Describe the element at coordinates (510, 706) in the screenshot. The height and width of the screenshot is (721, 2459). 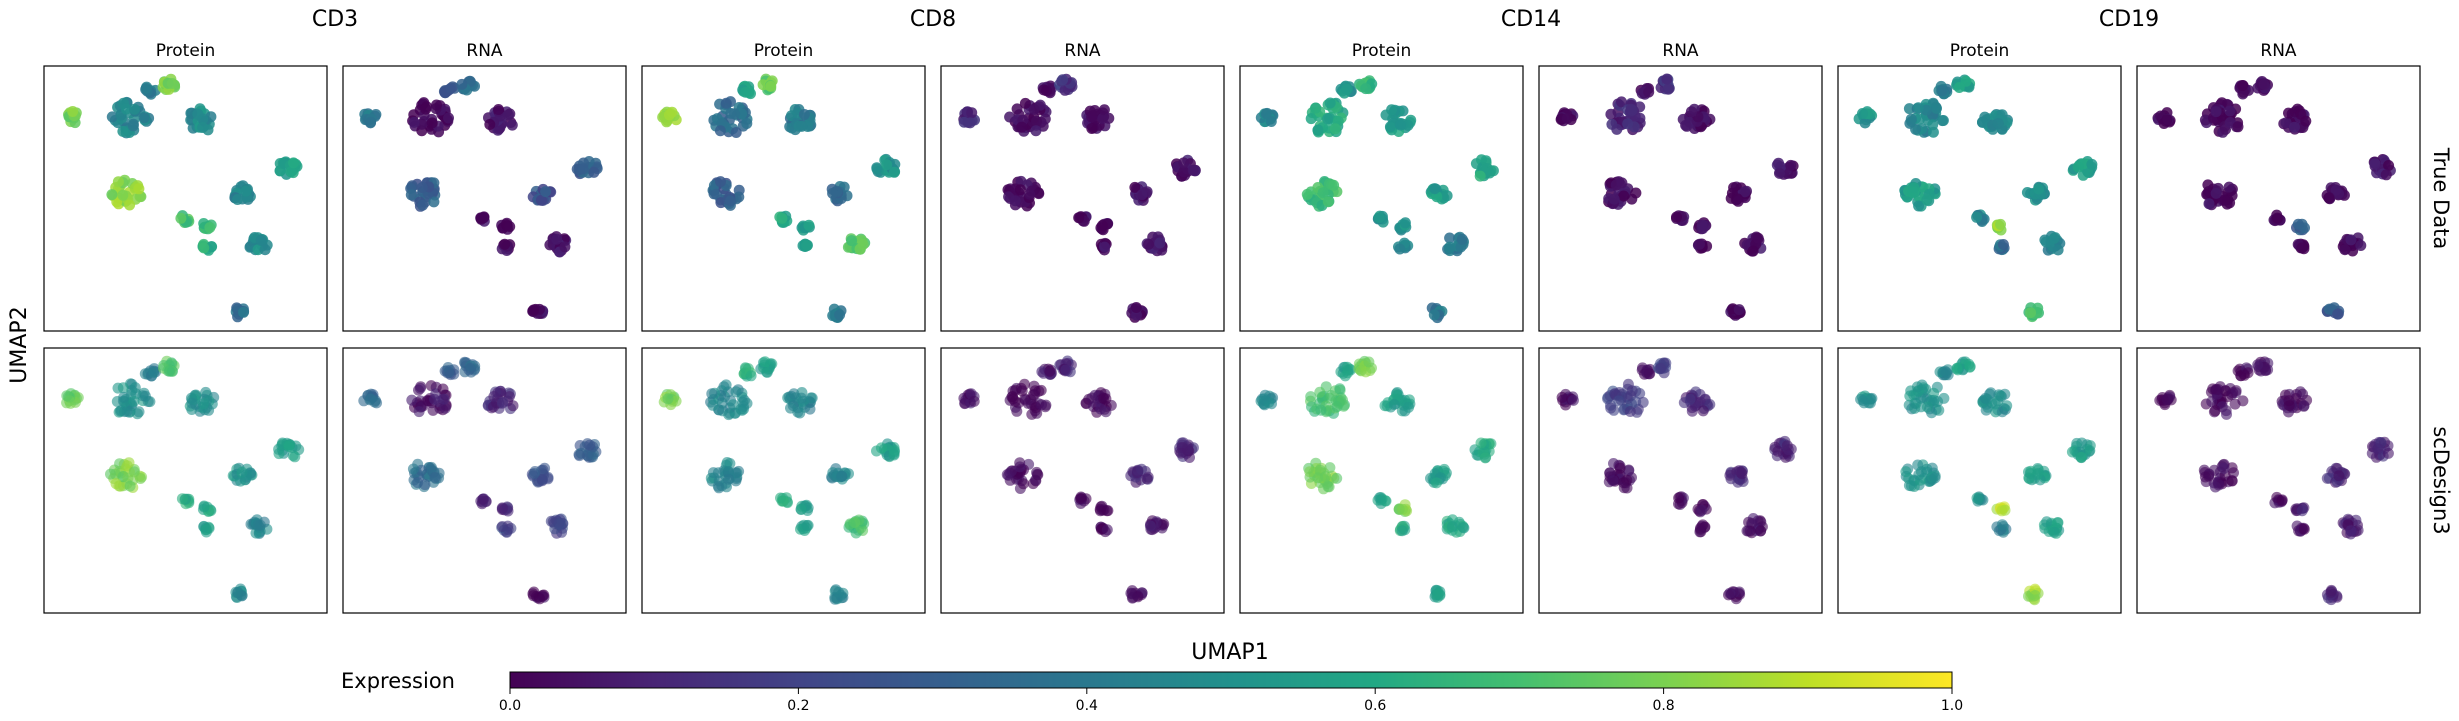
I see `colorbar-tick-label: 0.0` at that location.